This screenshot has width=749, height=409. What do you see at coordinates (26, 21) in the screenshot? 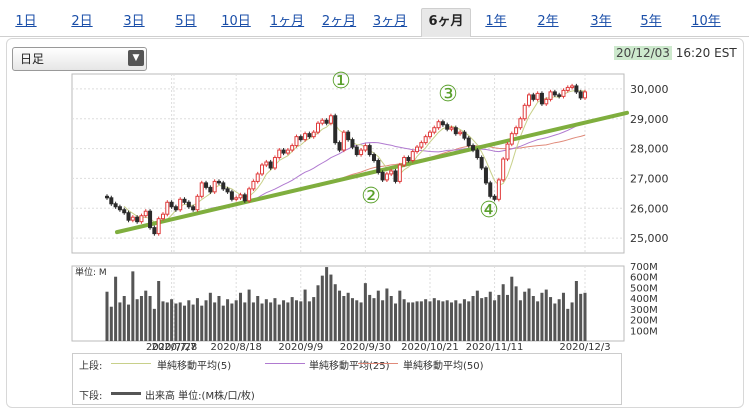
I see `tab-0: 1日` at bounding box center [26, 21].